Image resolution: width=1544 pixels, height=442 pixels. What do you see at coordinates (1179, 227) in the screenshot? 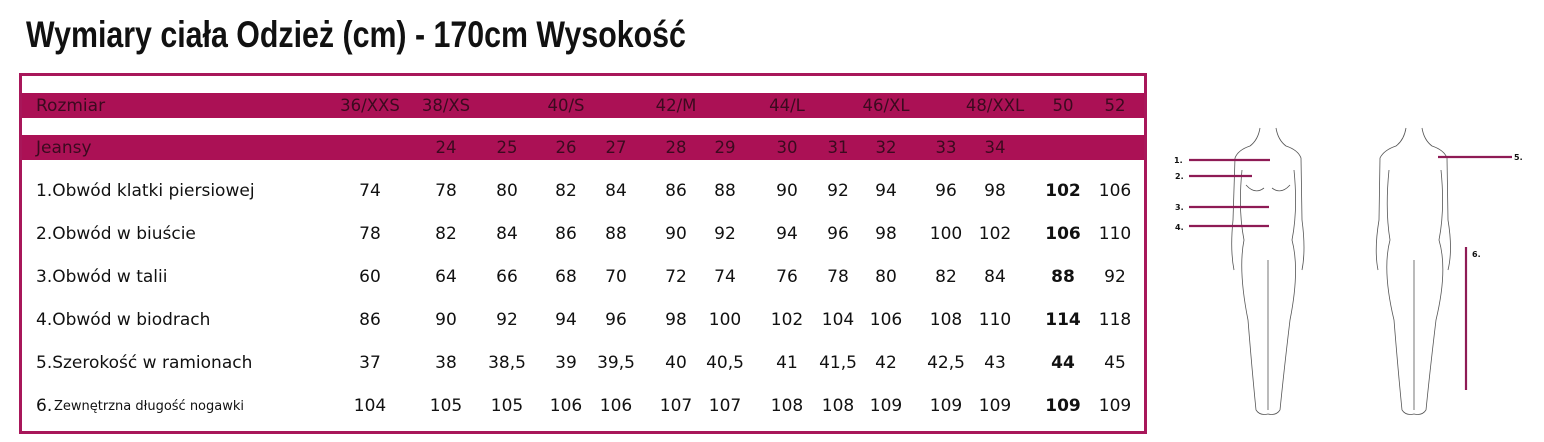
I see `marker-label-4: 4.` at bounding box center [1179, 227].